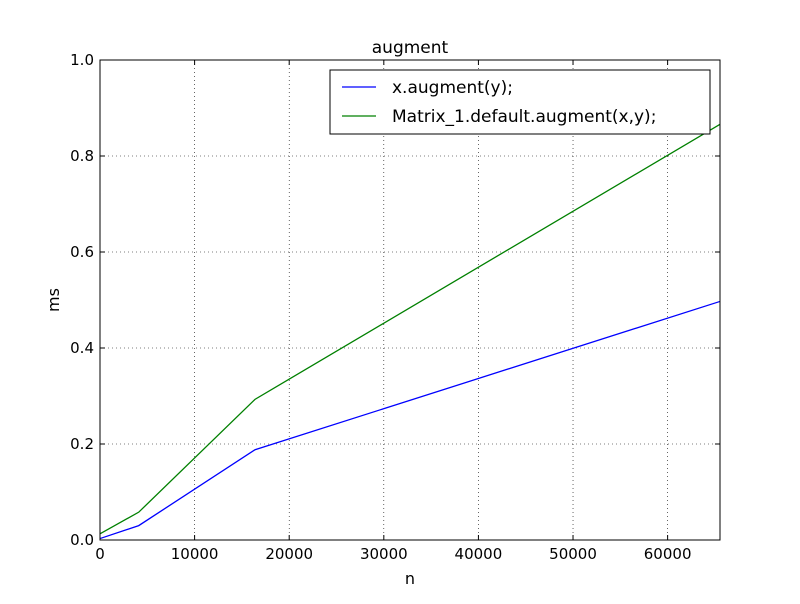 The image size is (800, 604). Describe the element at coordinates (410, 578) in the screenshot. I see `x-axis-label: n` at that location.